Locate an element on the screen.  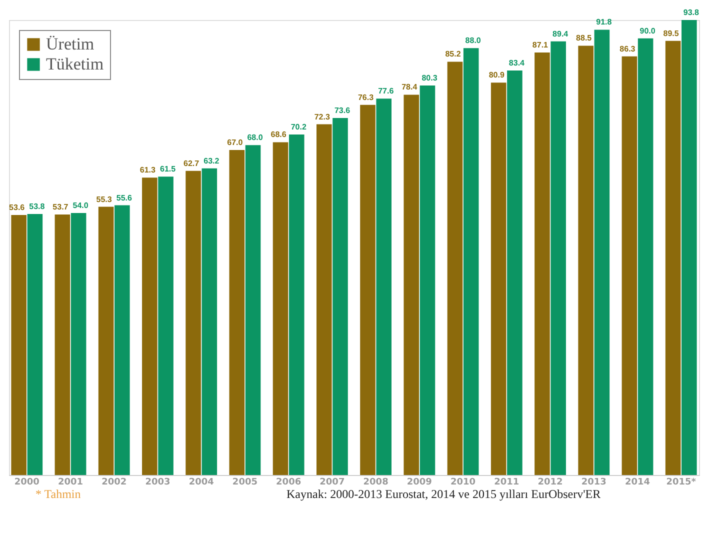
x-tick-label: 2003 is located at coordinates (157, 483).